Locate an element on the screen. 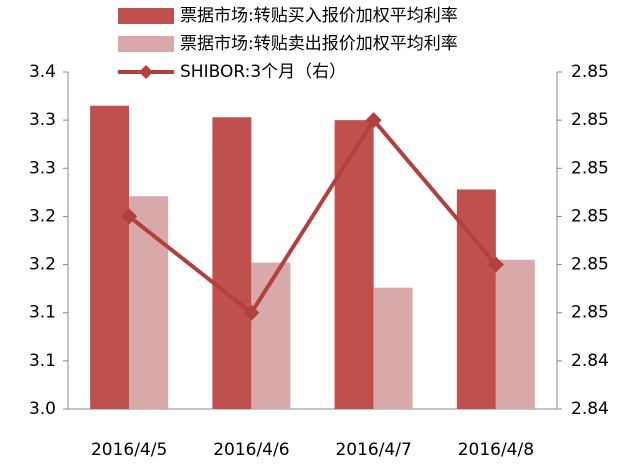 The height and width of the screenshot is (471, 632). x-tick-label: 2016/4/6 is located at coordinates (251, 450).